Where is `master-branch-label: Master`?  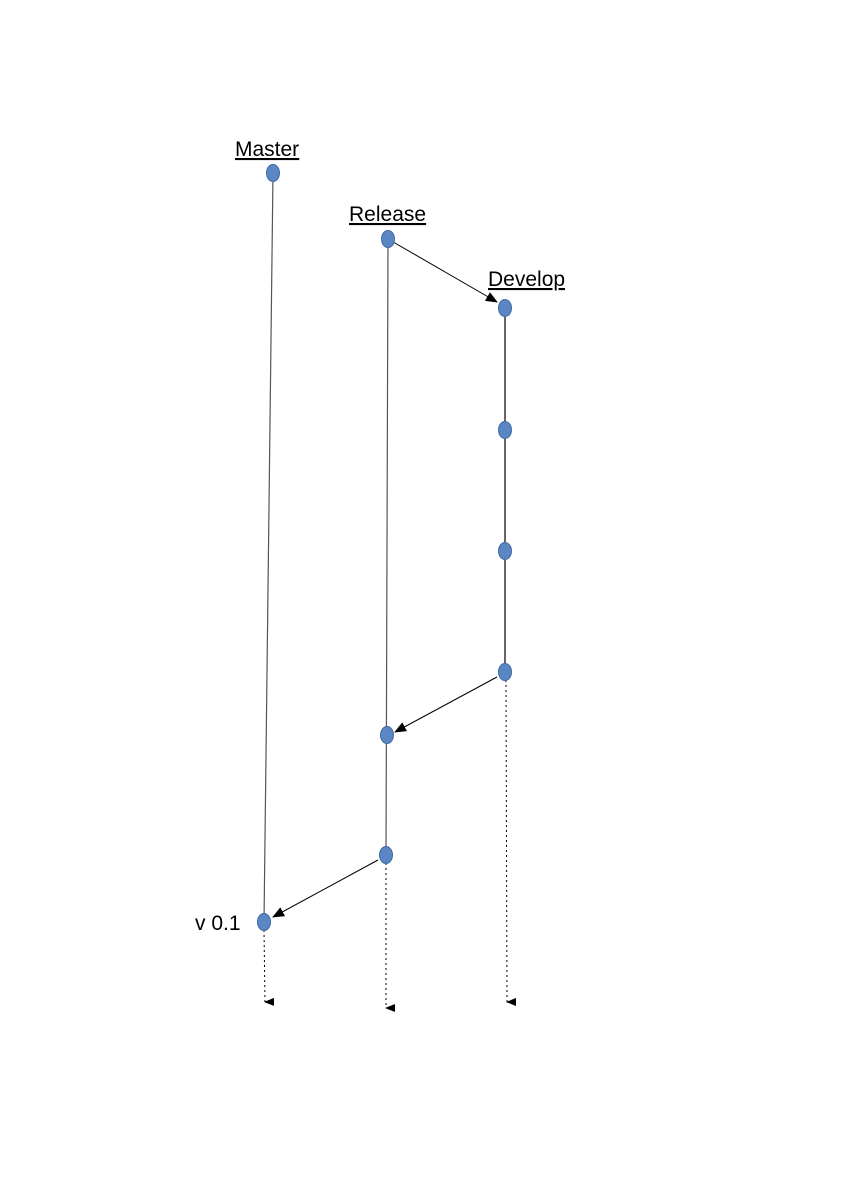
master-branch-label: Master is located at coordinates (267, 149).